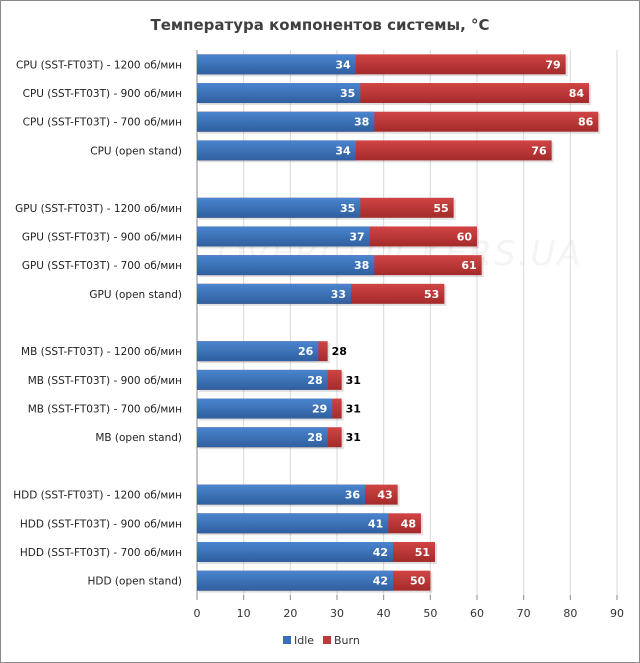 The height and width of the screenshot is (663, 640). Describe the element at coordinates (586, 122) in the screenshot. I see `data-label-burn: 86` at that location.